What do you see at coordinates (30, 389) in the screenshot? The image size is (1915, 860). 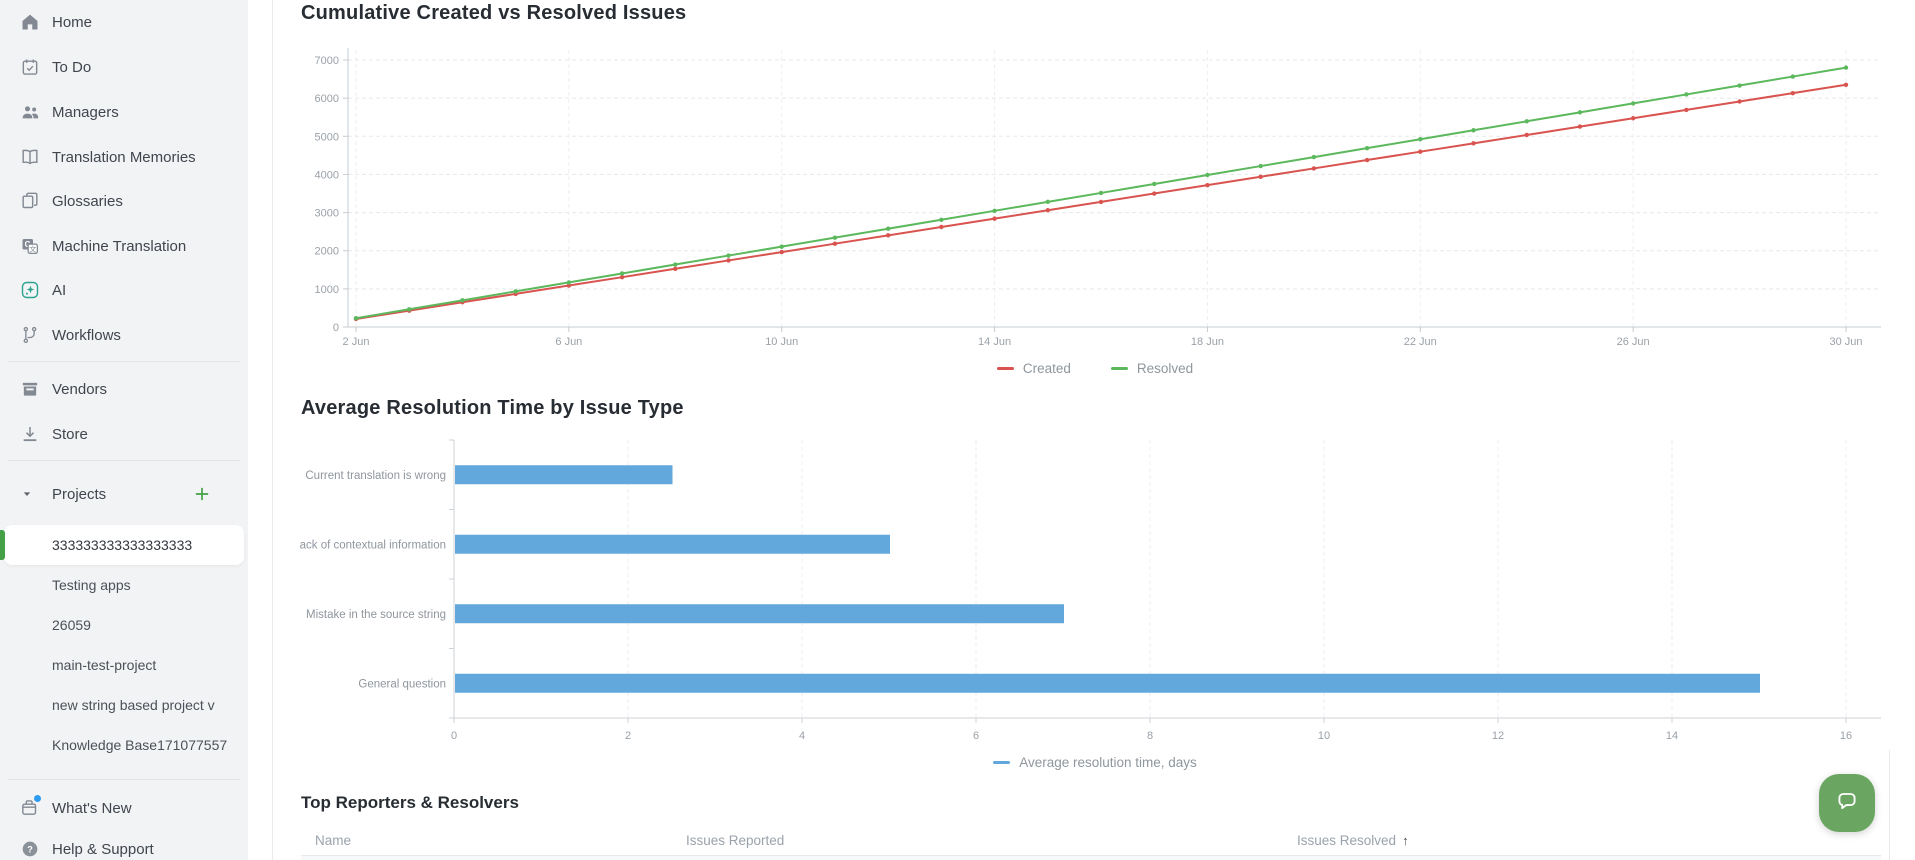 I see `vendors-icon` at bounding box center [30, 389].